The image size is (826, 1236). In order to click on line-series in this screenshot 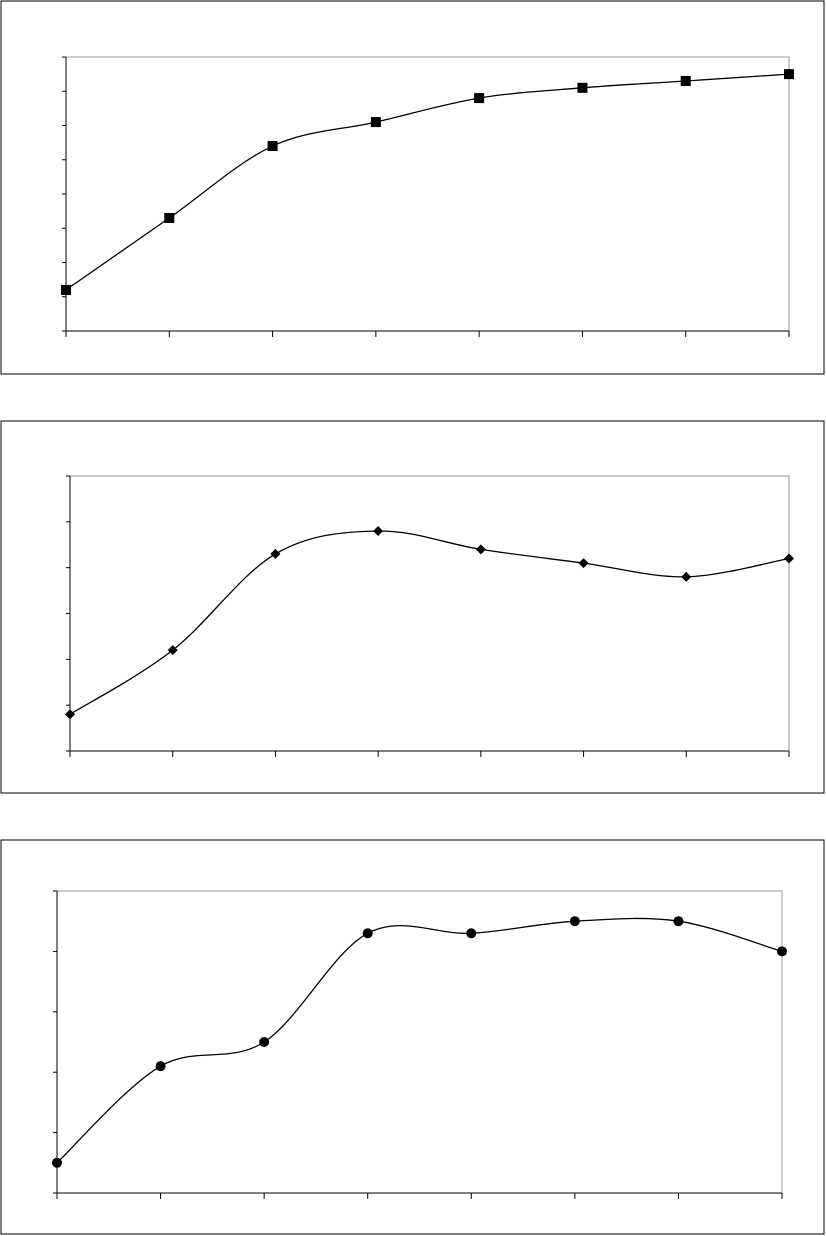, I will do `click(429, 622)`.